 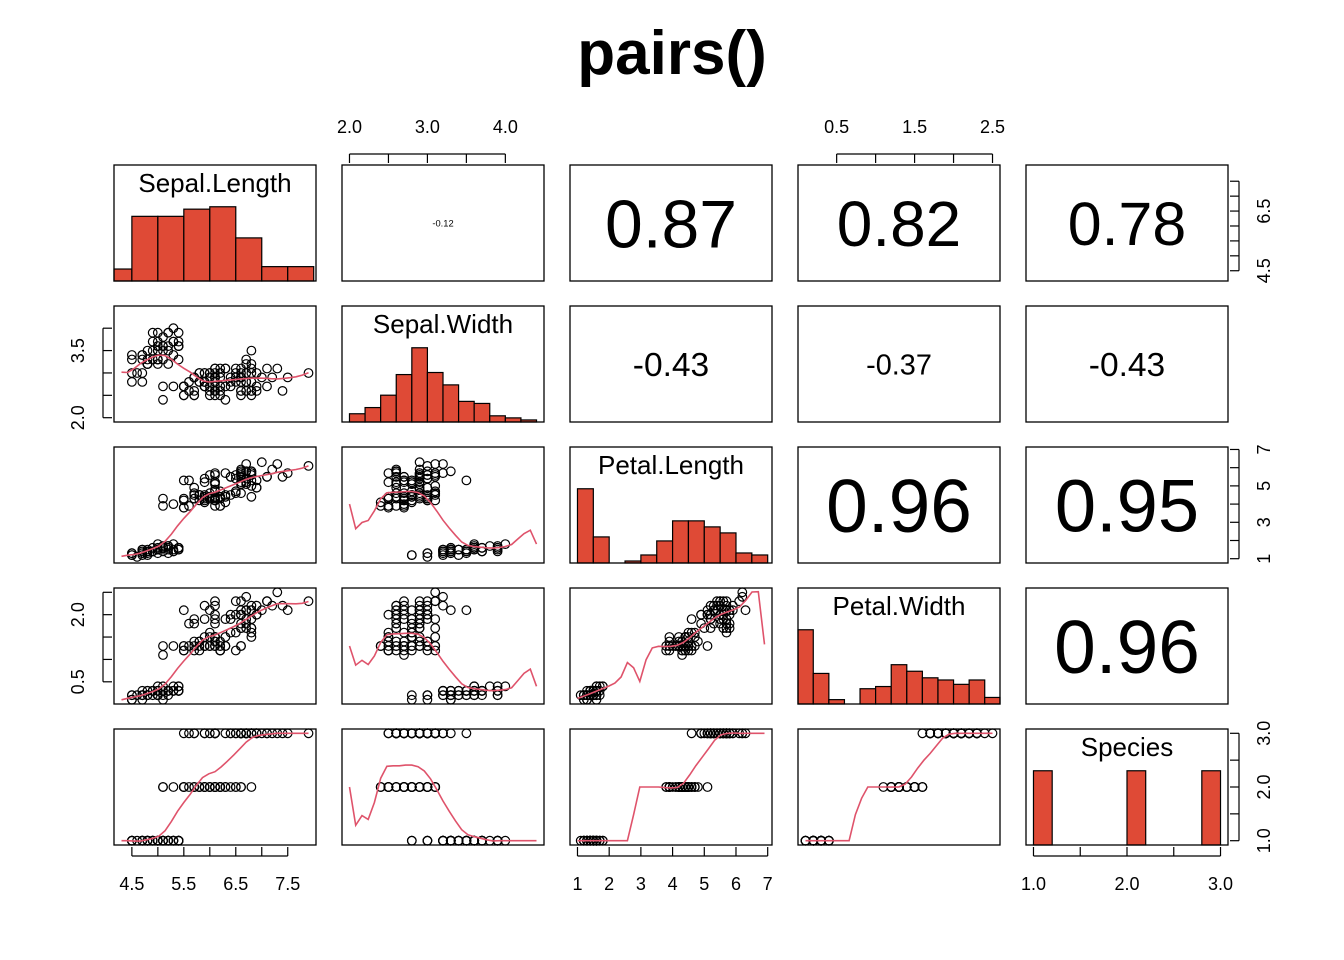 What do you see at coordinates (1252, 787) in the screenshot?
I see `right-axis-Species: 1.0 2.0 3.0` at bounding box center [1252, 787].